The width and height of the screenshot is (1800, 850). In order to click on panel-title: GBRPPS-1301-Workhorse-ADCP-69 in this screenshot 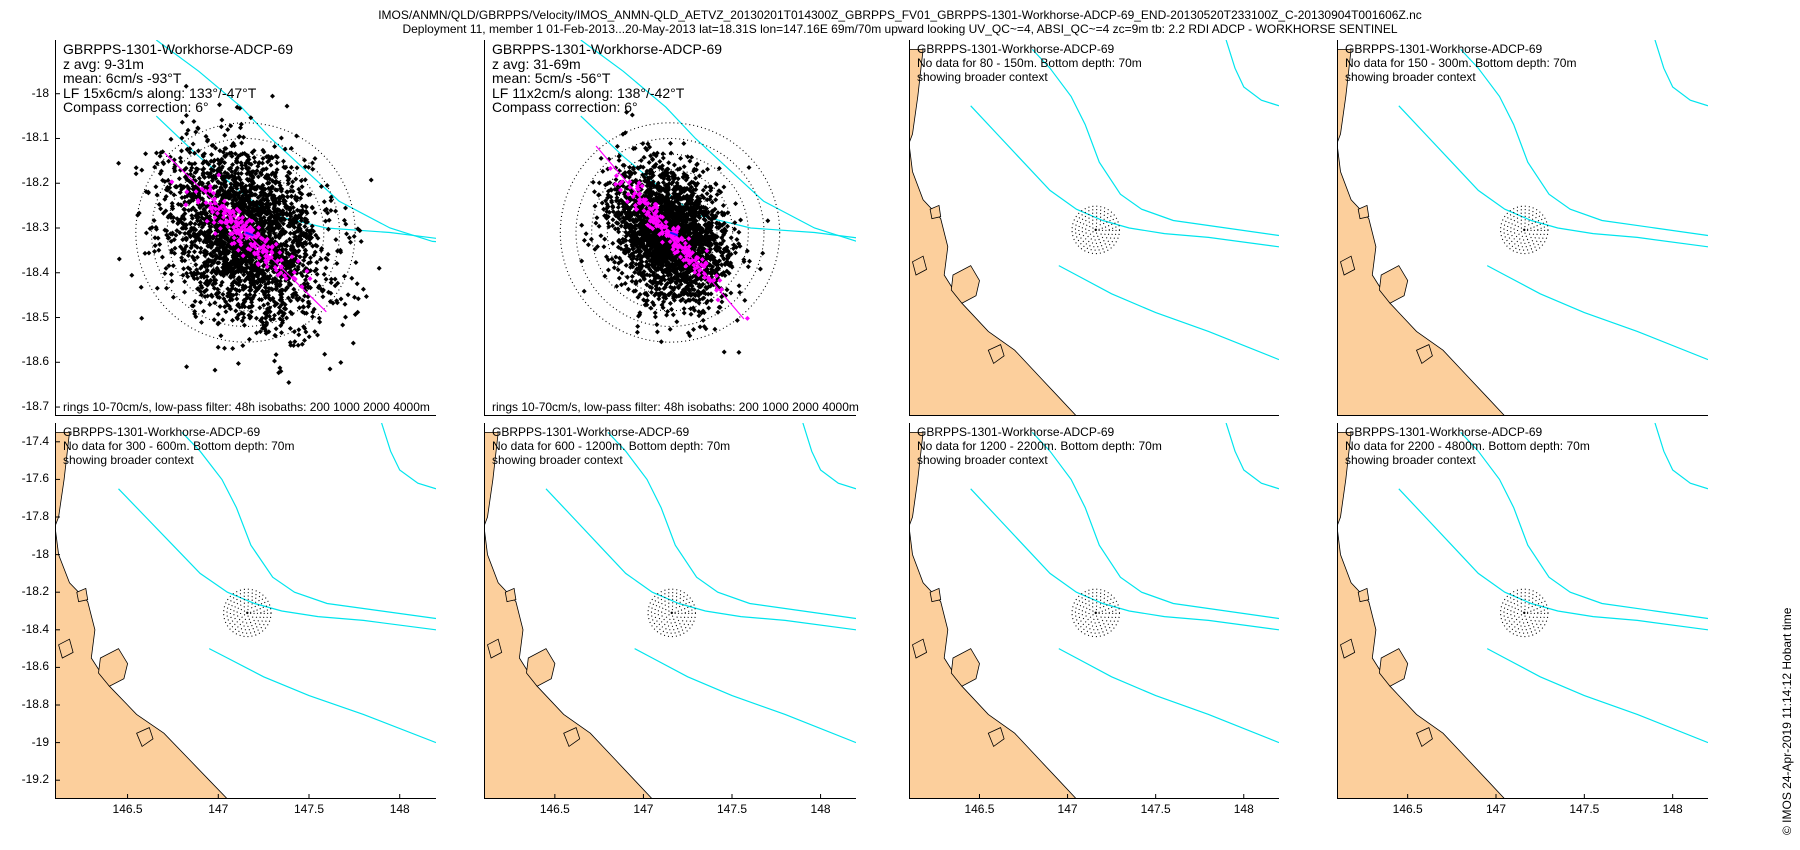, I will do `click(178, 49)`.